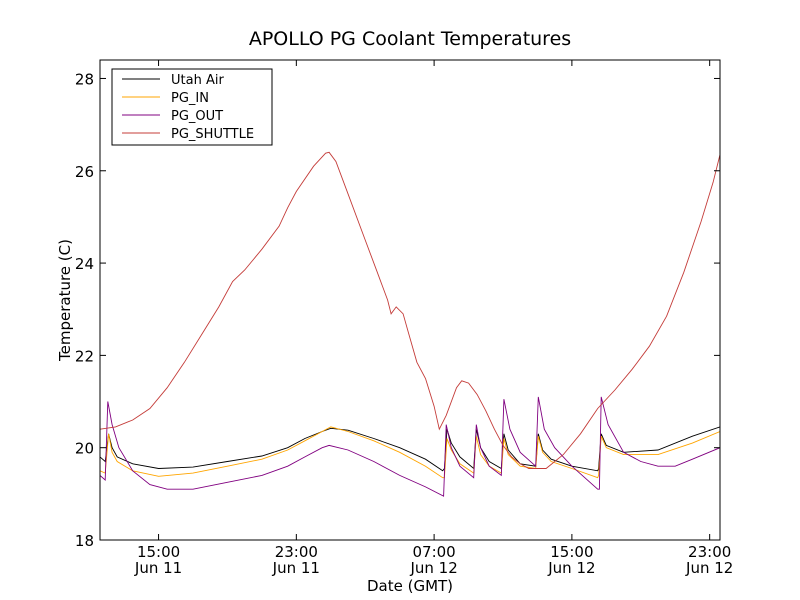  What do you see at coordinates (190, 98) in the screenshot?
I see `legend-label: PG_IN` at bounding box center [190, 98].